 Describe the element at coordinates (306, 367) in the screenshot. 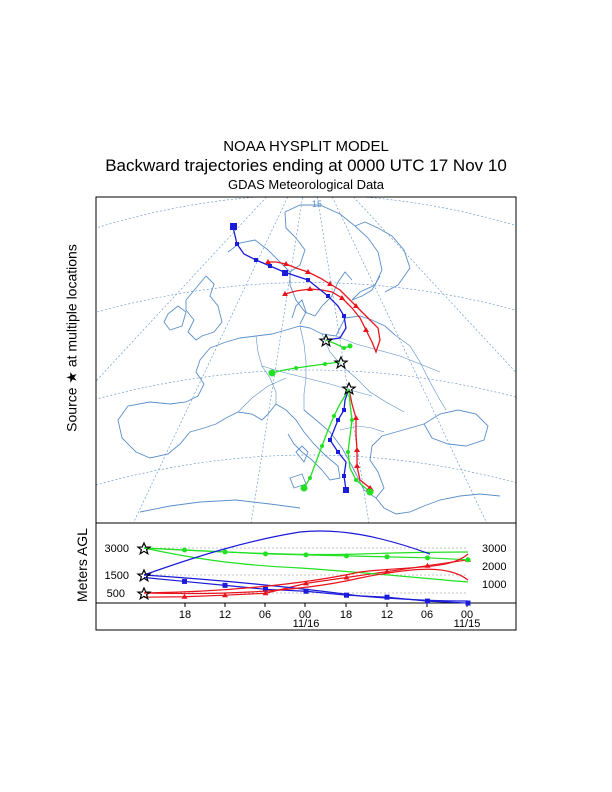

I see `green-trajectory-west` at that location.